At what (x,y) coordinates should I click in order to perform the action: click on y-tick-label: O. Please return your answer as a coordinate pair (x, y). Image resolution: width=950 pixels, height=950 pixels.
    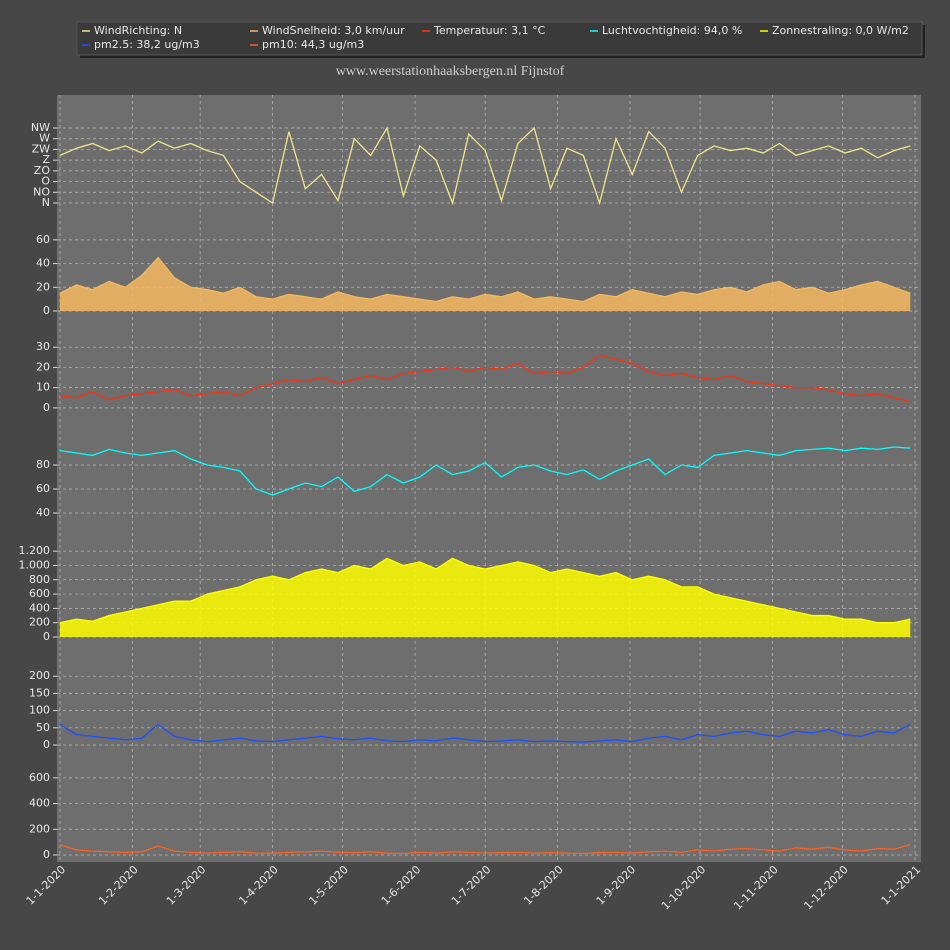
    Looking at the image, I should click on (45, 181).